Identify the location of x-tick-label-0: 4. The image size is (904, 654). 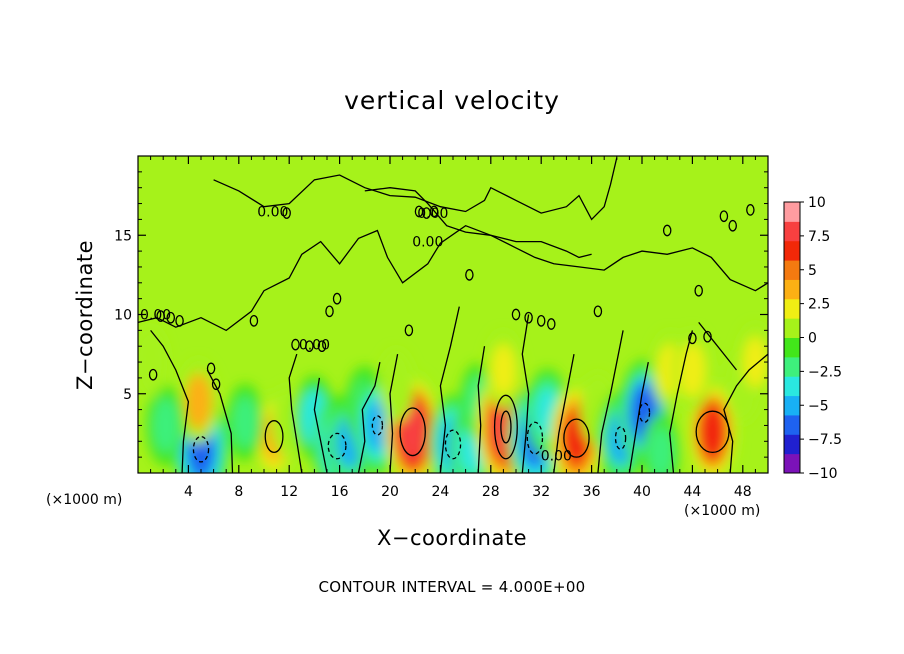
(188, 492).